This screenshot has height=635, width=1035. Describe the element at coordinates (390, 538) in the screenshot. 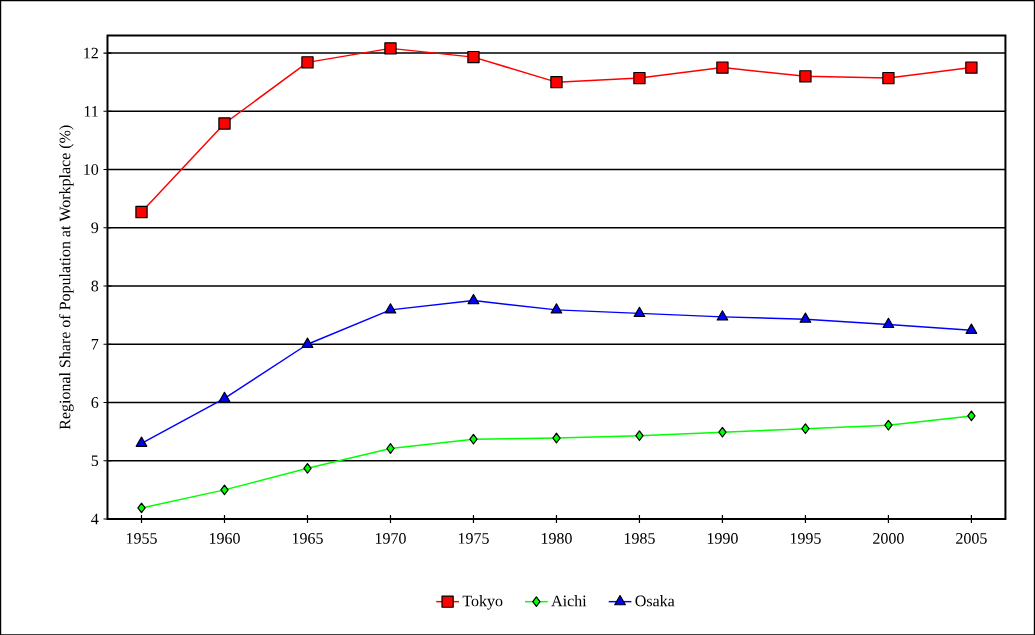

I see `x-tick-label: 1970` at that location.